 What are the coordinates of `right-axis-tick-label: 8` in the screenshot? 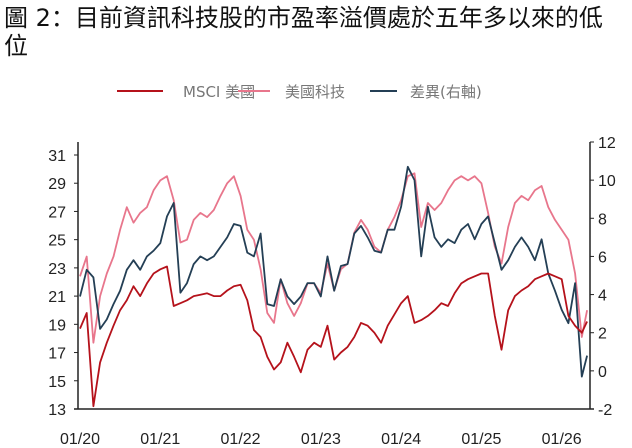 It's located at (602, 219).